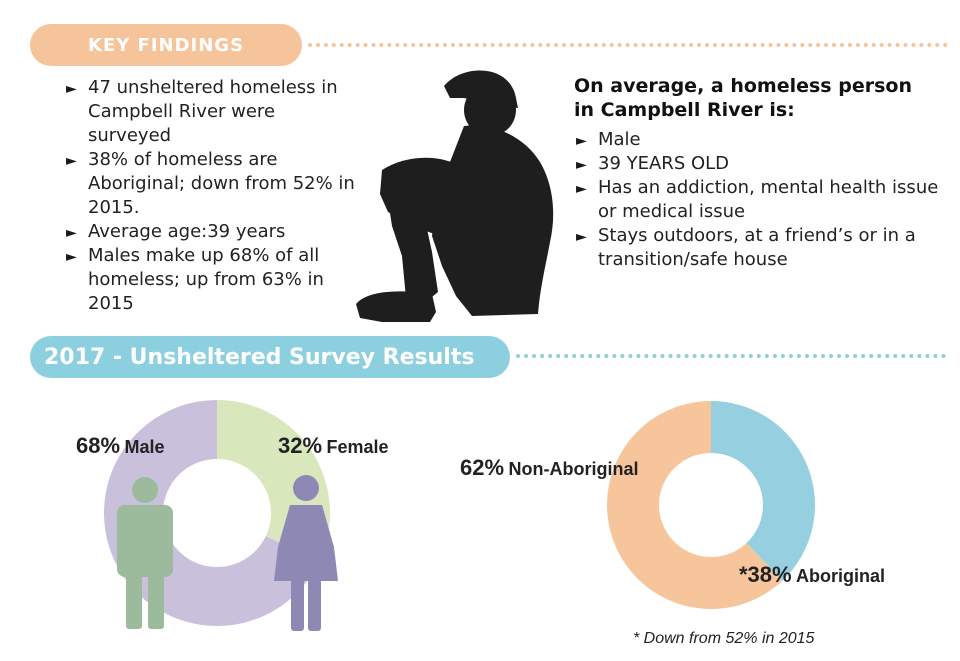 This screenshot has height=661, width=960. What do you see at coordinates (573, 469) in the screenshot?
I see `non-aboriginal-category: Non-Aboriginal` at bounding box center [573, 469].